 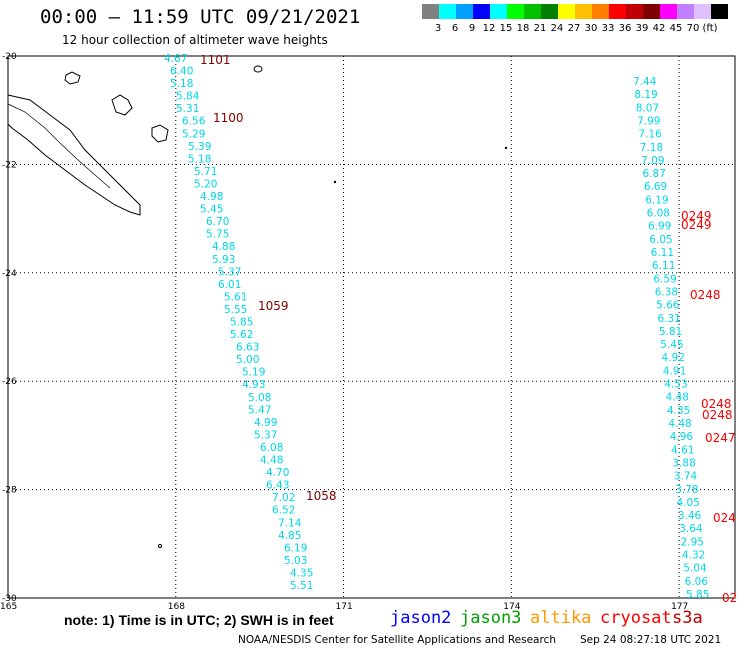 I want to click on wave-height-label: 5.61, so click(x=235, y=297).